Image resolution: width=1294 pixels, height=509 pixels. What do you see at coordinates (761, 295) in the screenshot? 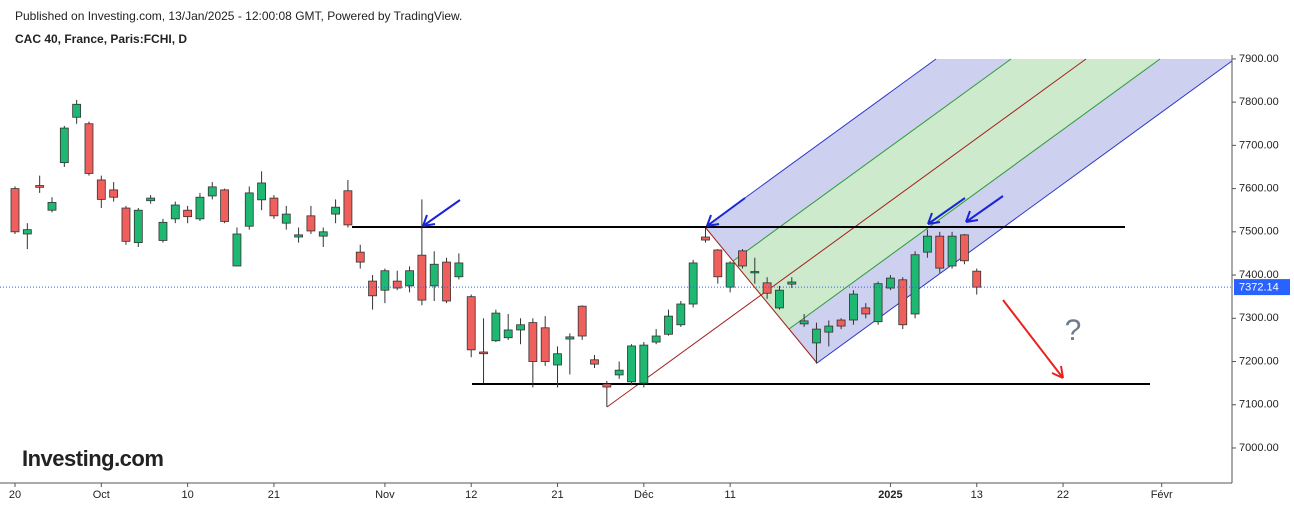
I see `pitchfork-handle` at bounding box center [761, 295].